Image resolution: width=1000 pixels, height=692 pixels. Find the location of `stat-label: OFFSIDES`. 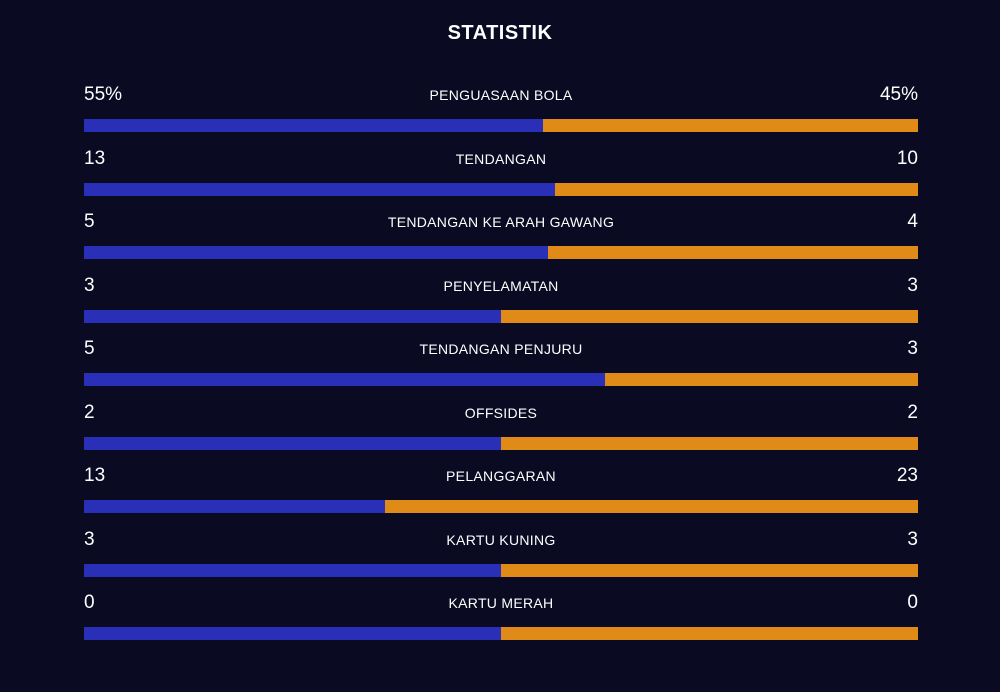

stat-label: OFFSIDES is located at coordinates (501, 412).